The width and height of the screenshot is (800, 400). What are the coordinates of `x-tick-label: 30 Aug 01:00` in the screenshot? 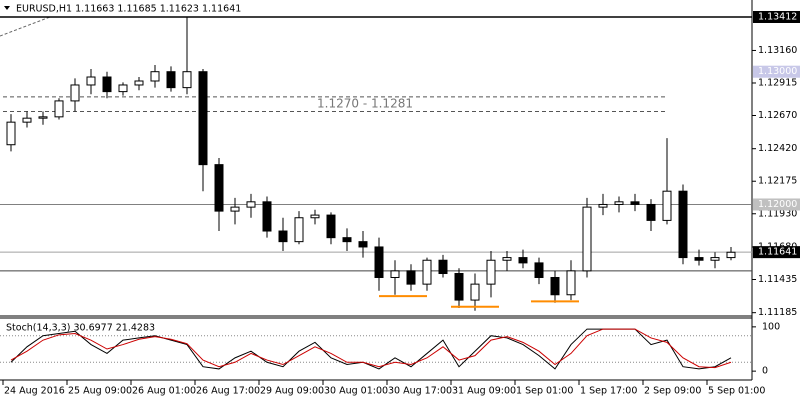 It's located at (356, 391).